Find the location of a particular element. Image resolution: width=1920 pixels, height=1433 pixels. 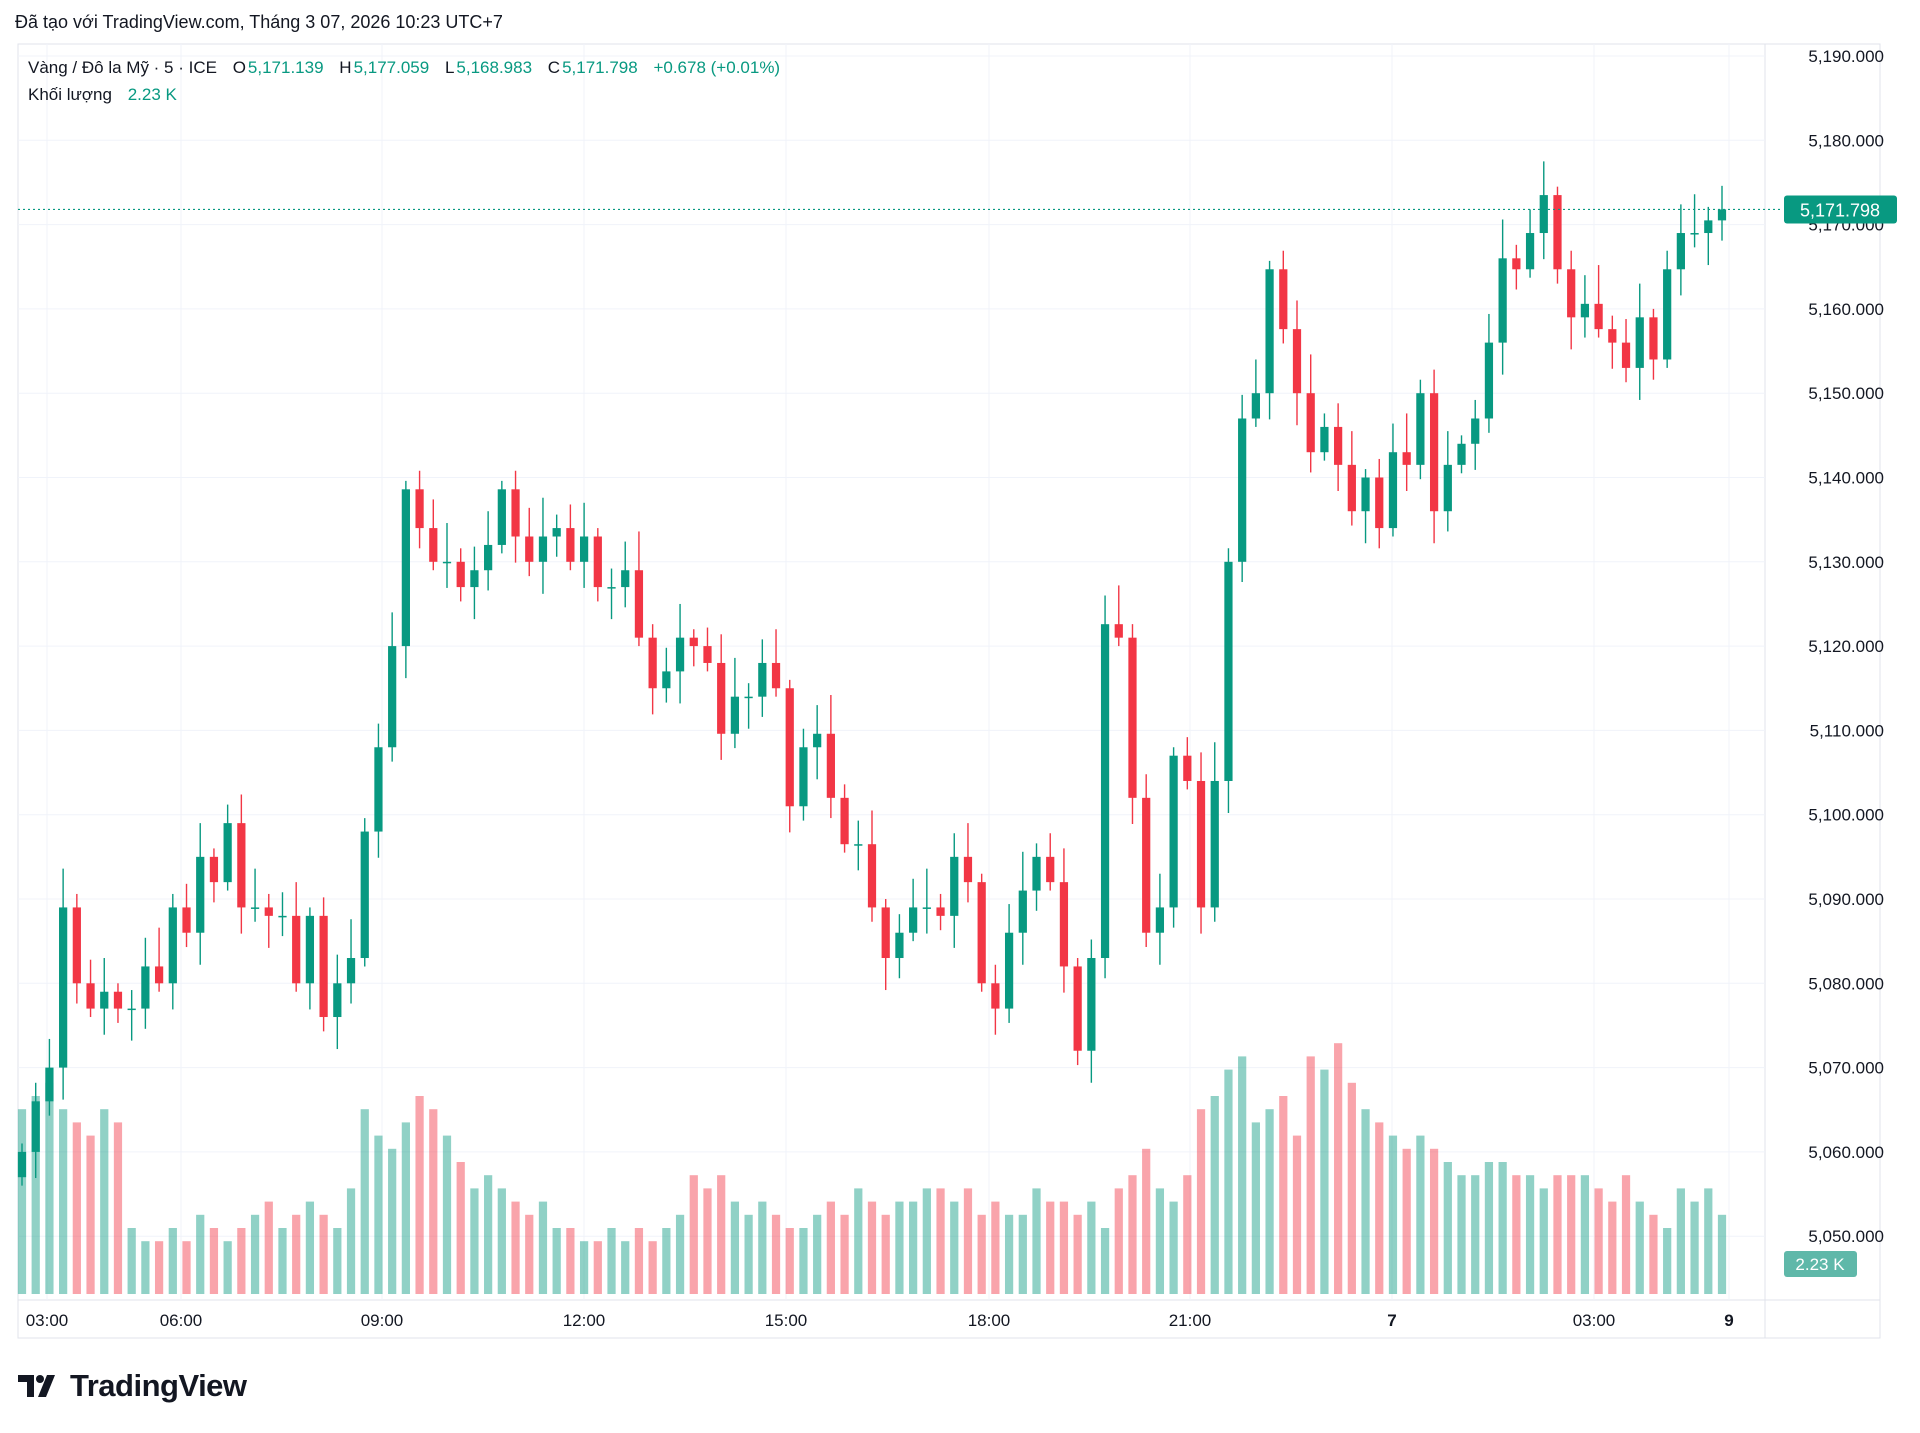

volume-row: Khối lượng 2.23 K is located at coordinates (405, 94).